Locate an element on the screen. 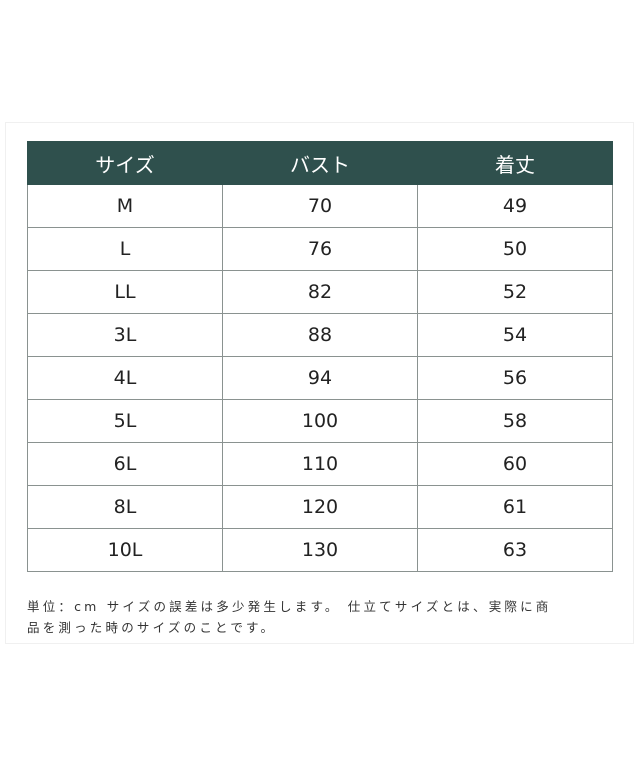 The height and width of the screenshot is (768, 640). note-line-1: 単位：cm サイズの誤差は多少発生します。 仕立てサイズとは、実際に商 is located at coordinates (289, 606).